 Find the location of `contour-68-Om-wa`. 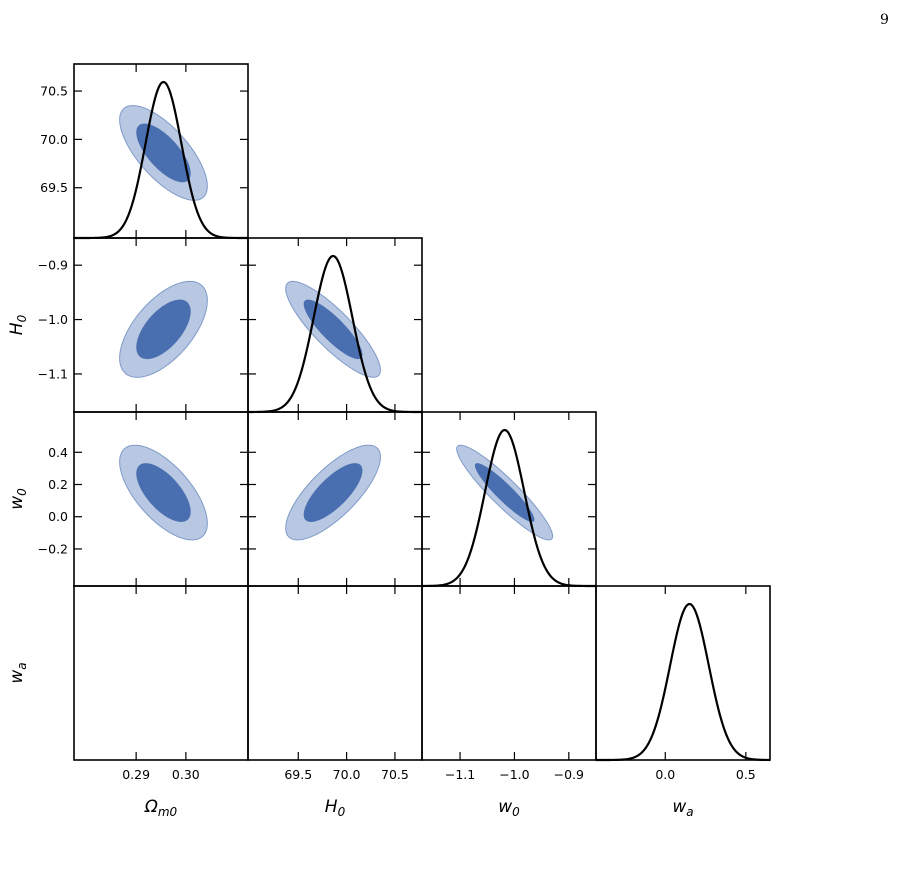

contour-68-Om-wa is located at coordinates (163, 492).